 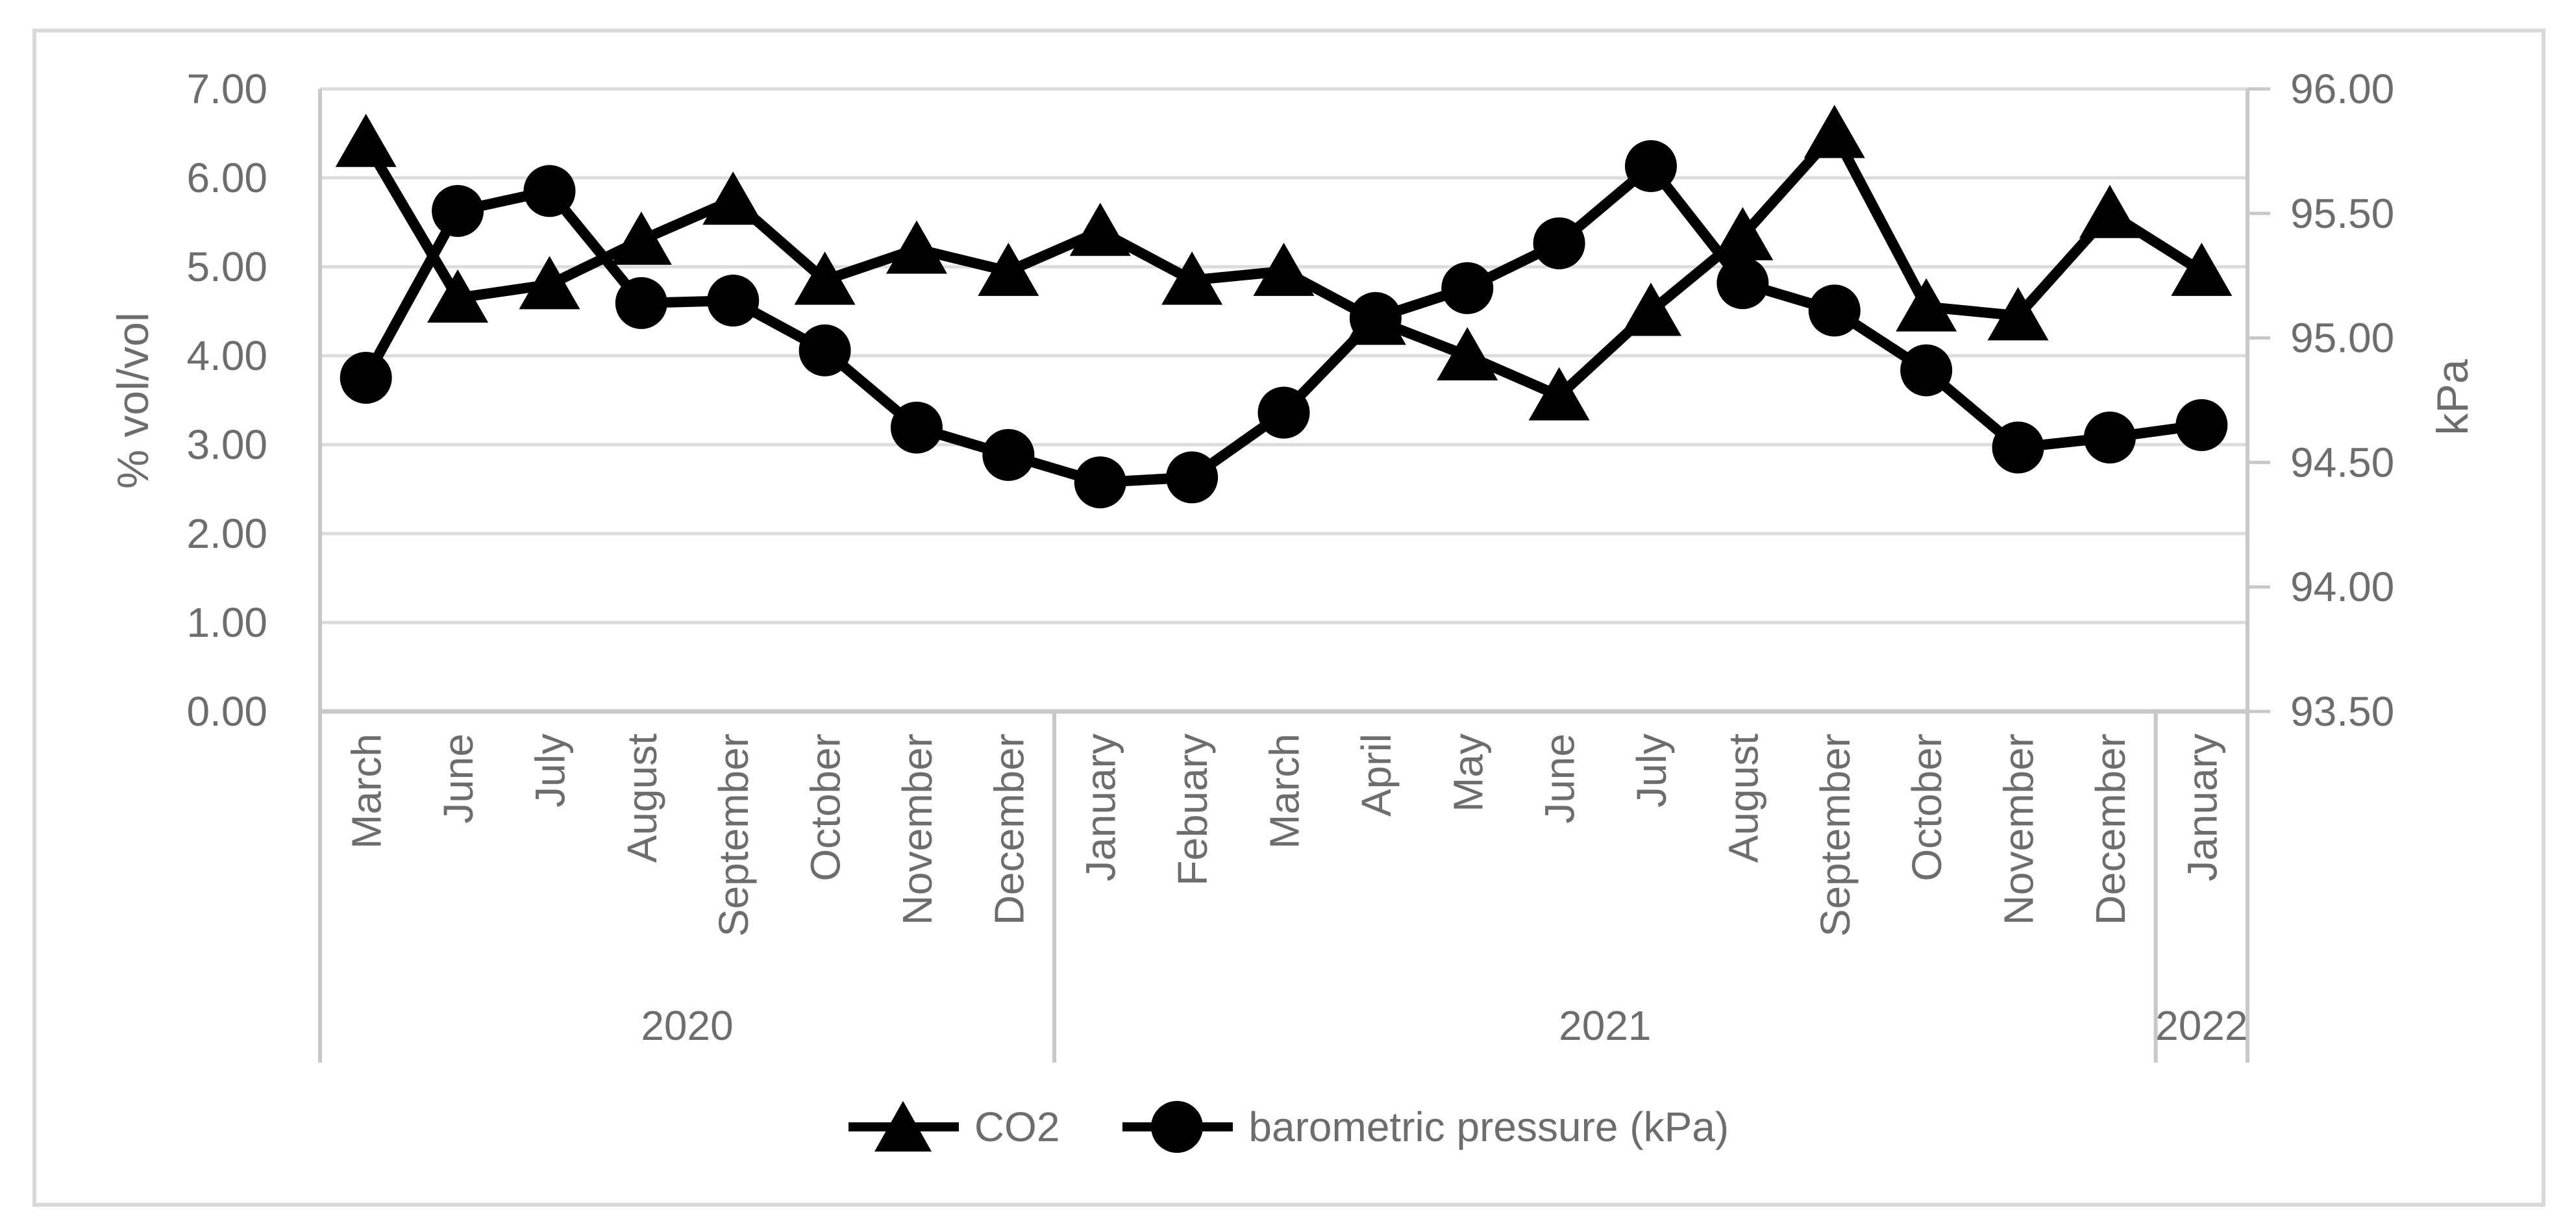 I want to click on svg-text: 94.50, so click(x=2342, y=462).